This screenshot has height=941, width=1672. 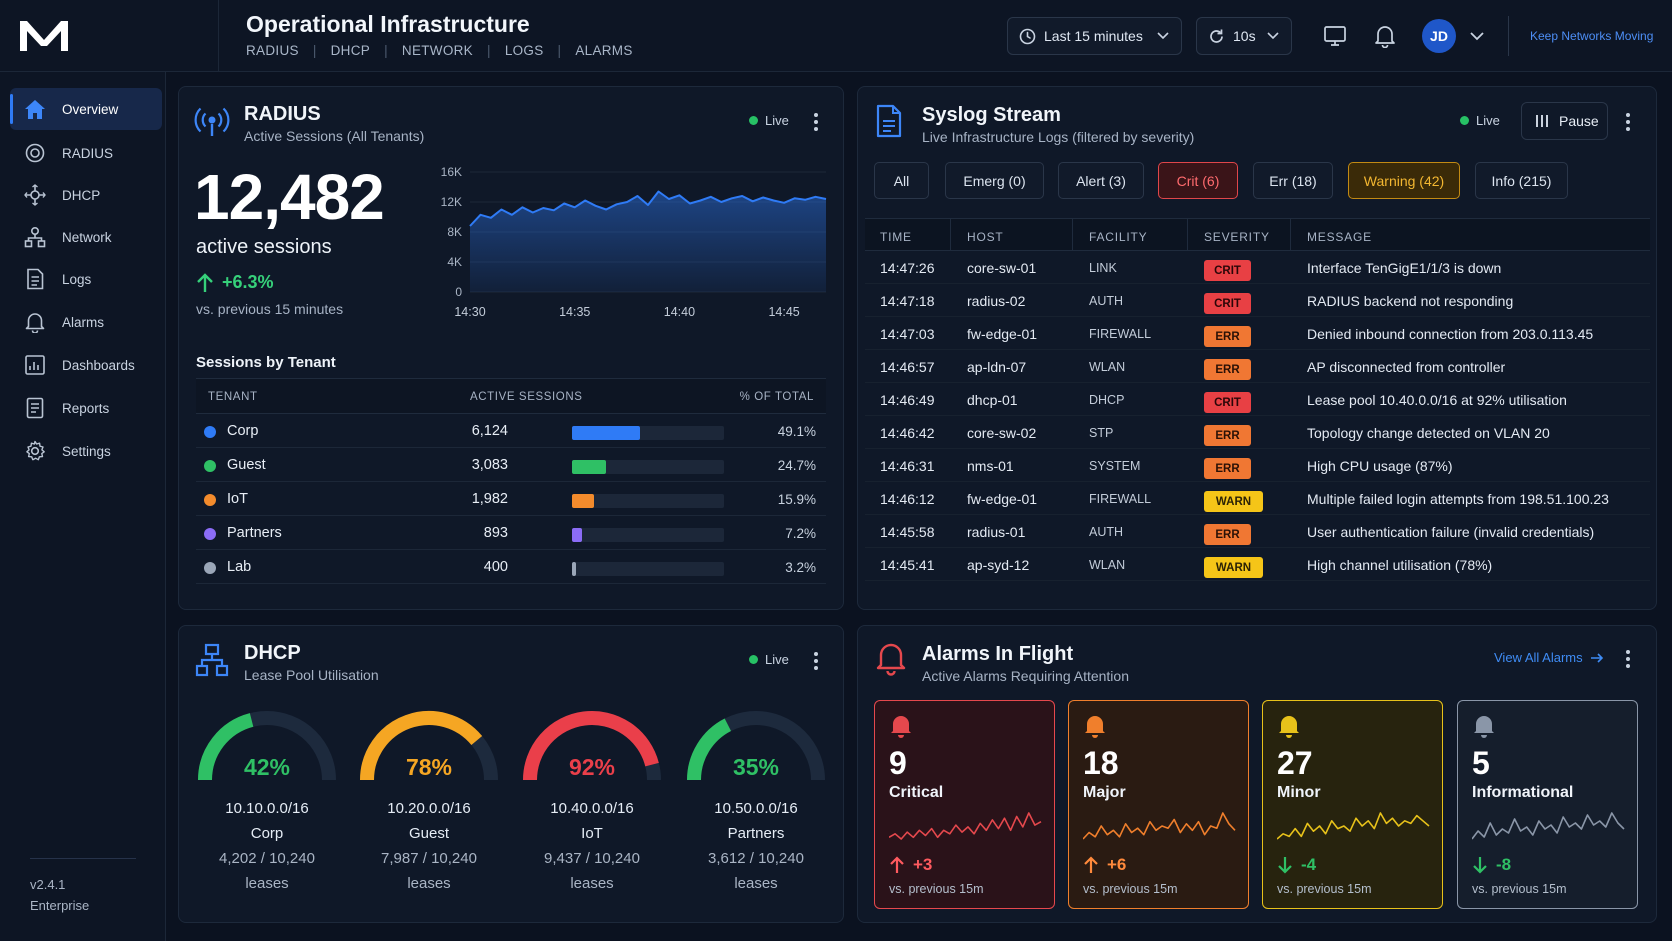 What do you see at coordinates (267, 796) in the screenshot?
I see `lease-pool-gauge: 42% 10.10.0.0/16 Corp 4,202 / 10,240 leases` at bounding box center [267, 796].